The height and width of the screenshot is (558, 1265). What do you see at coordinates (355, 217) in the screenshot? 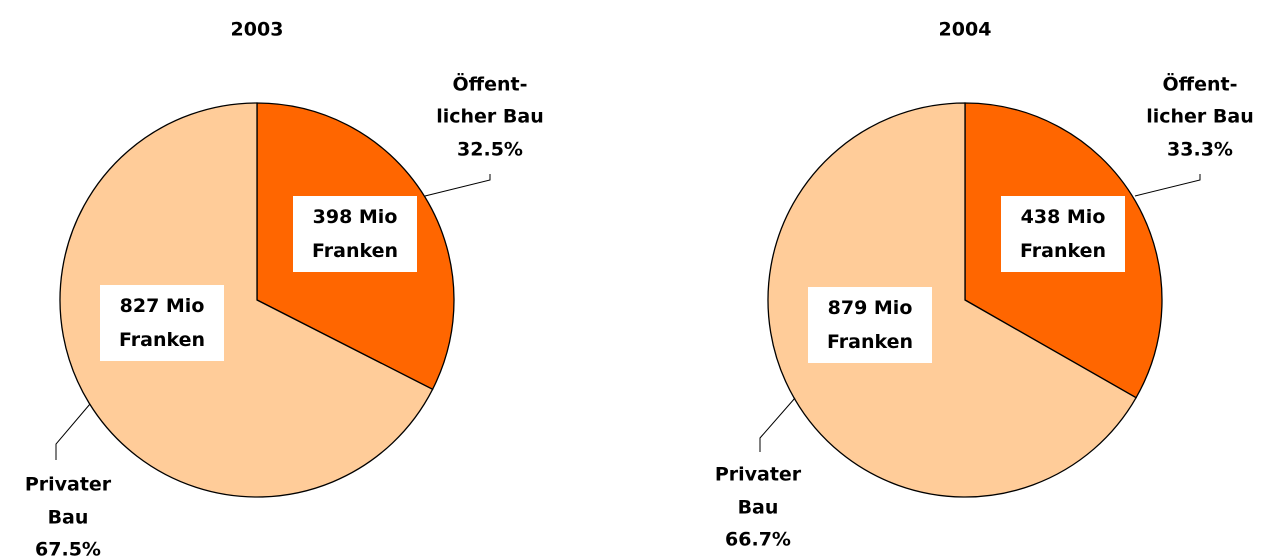
I see `value-label-line: 398 Mio` at bounding box center [355, 217].